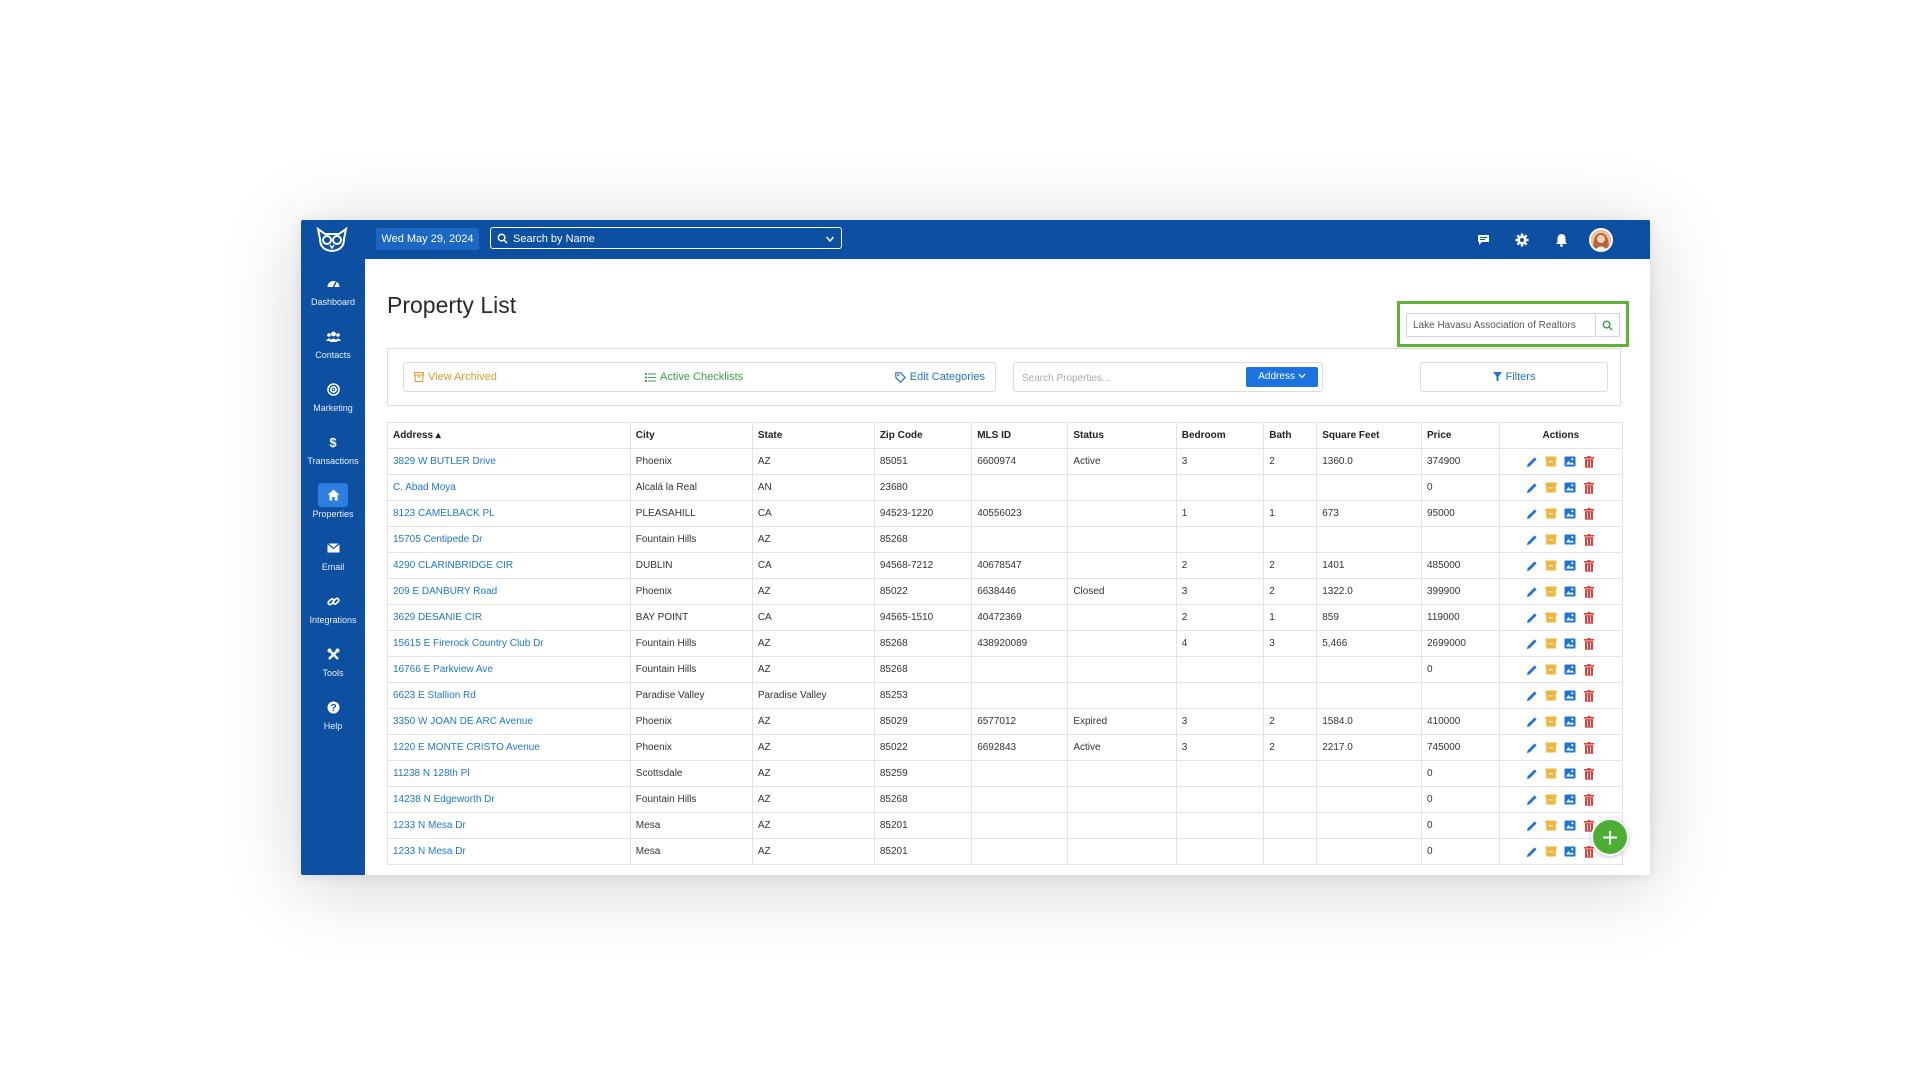 This screenshot has width=1920, height=1080. Describe the element at coordinates (1601, 240) in the screenshot. I see `user-avatar` at that location.